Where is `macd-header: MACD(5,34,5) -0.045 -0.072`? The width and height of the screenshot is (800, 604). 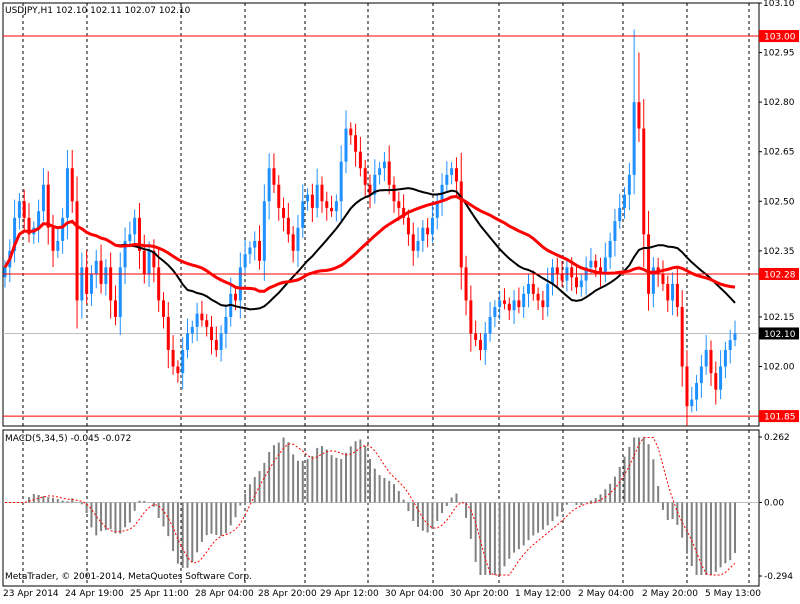 macd-header: MACD(5,34,5) -0.045 -0.072 is located at coordinates (68, 439).